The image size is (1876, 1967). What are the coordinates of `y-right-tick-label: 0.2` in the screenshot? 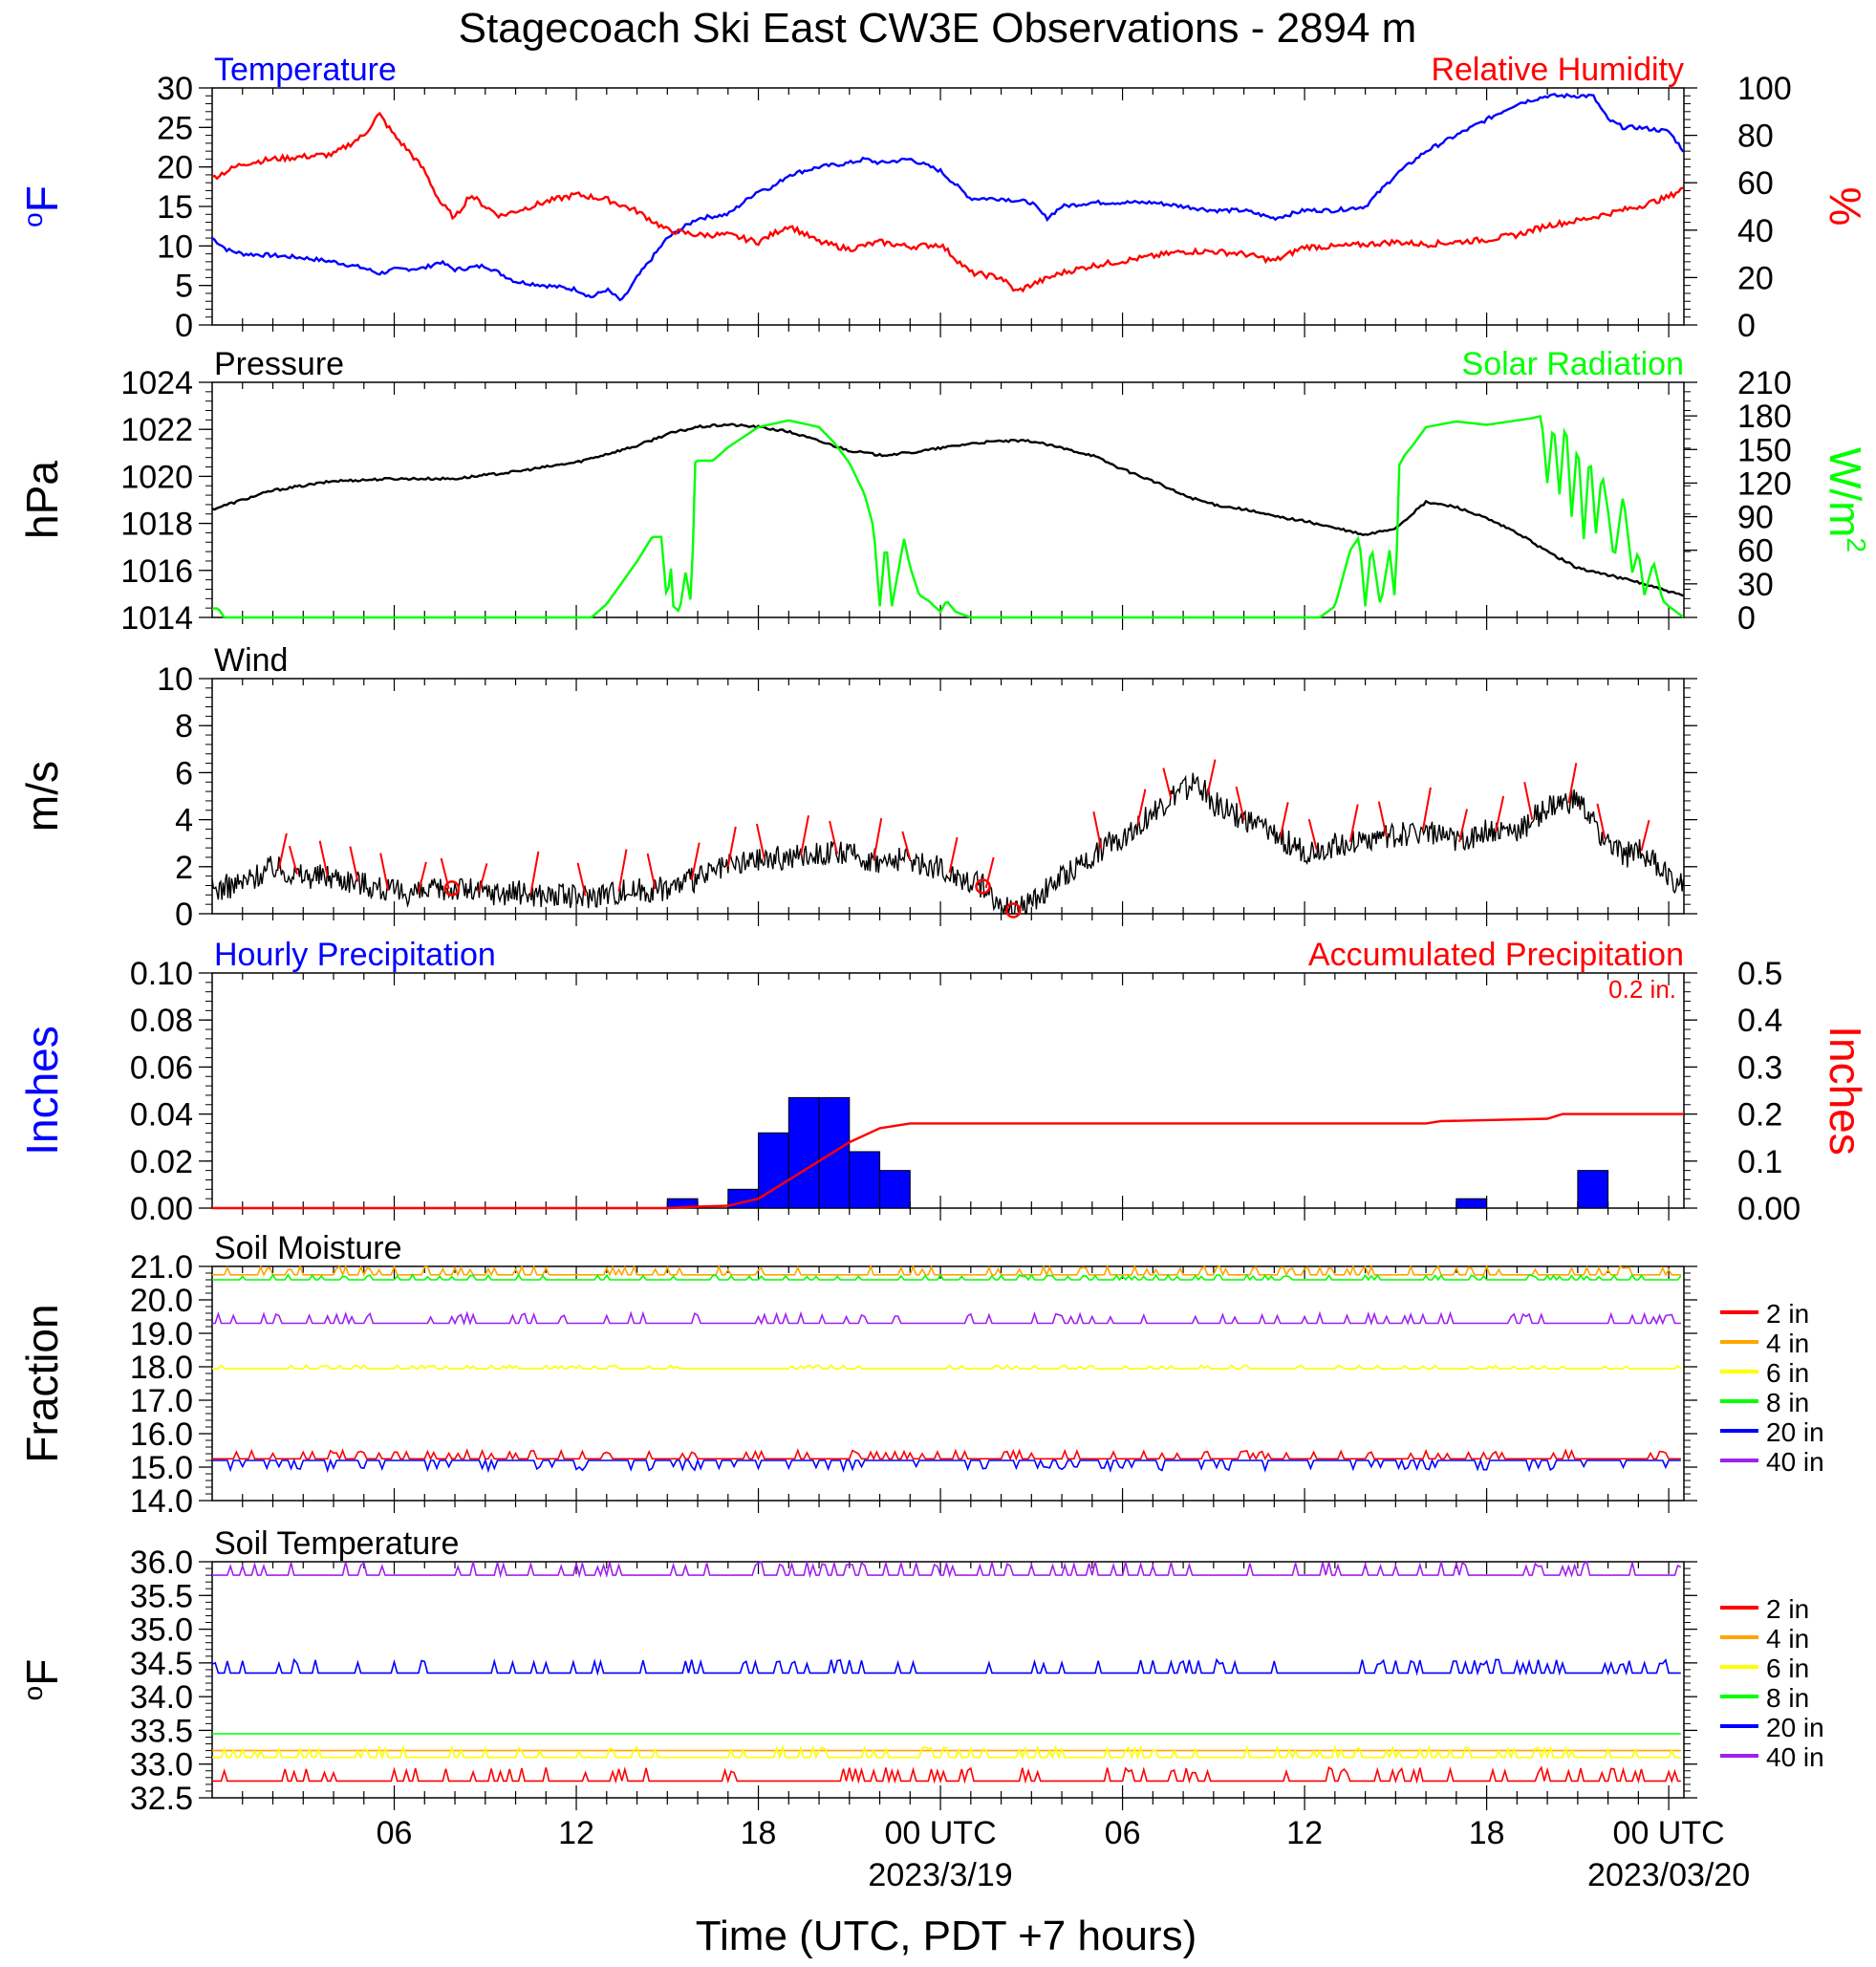 It's located at (1759, 1115).